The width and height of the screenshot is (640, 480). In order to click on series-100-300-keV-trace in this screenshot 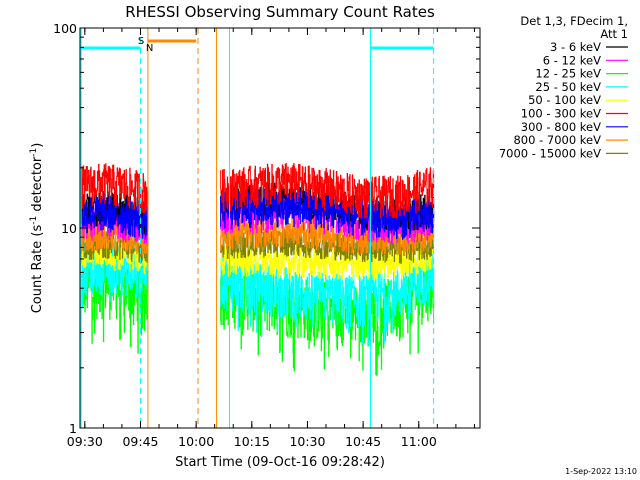, I will do `click(257, 191)`.